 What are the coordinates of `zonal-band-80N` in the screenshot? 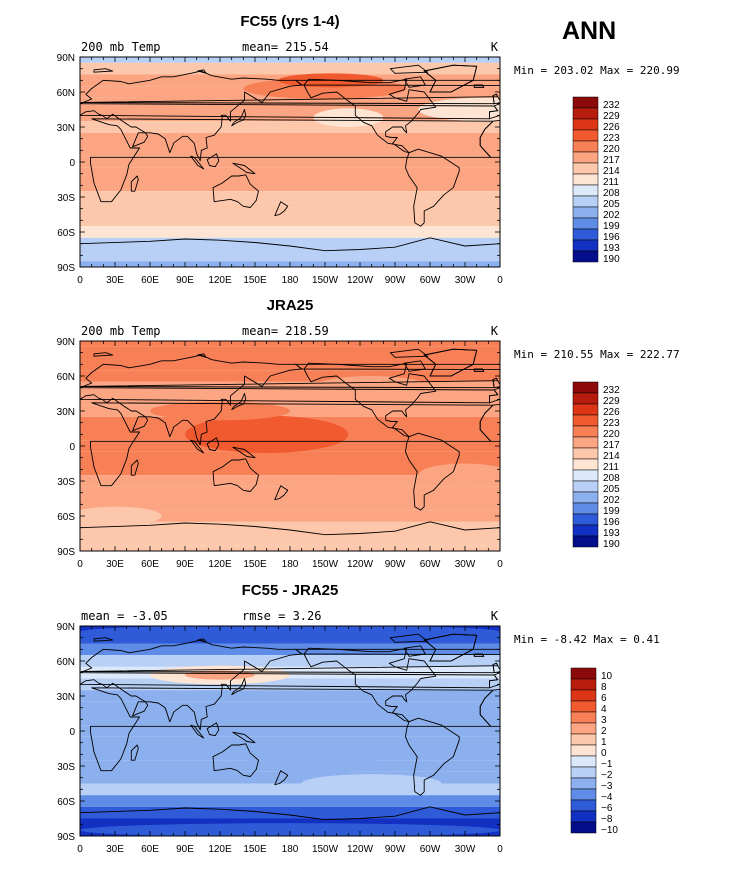 It's located at (290, 352).